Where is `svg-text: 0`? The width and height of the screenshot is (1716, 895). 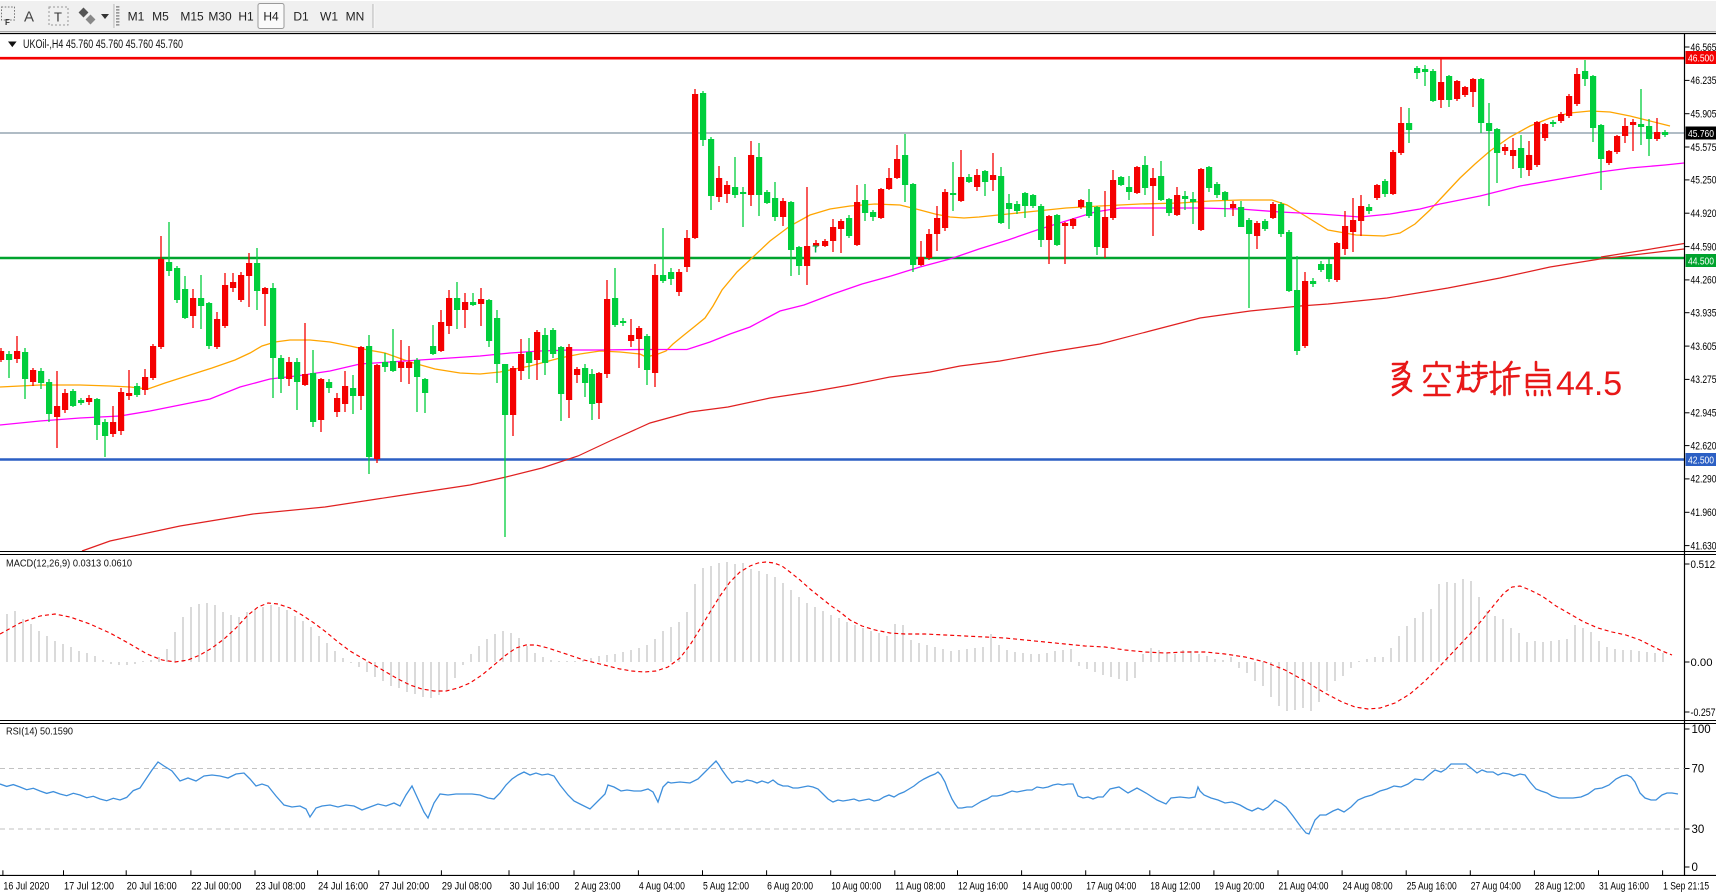
svg-text: 0 is located at coordinates (1695, 868).